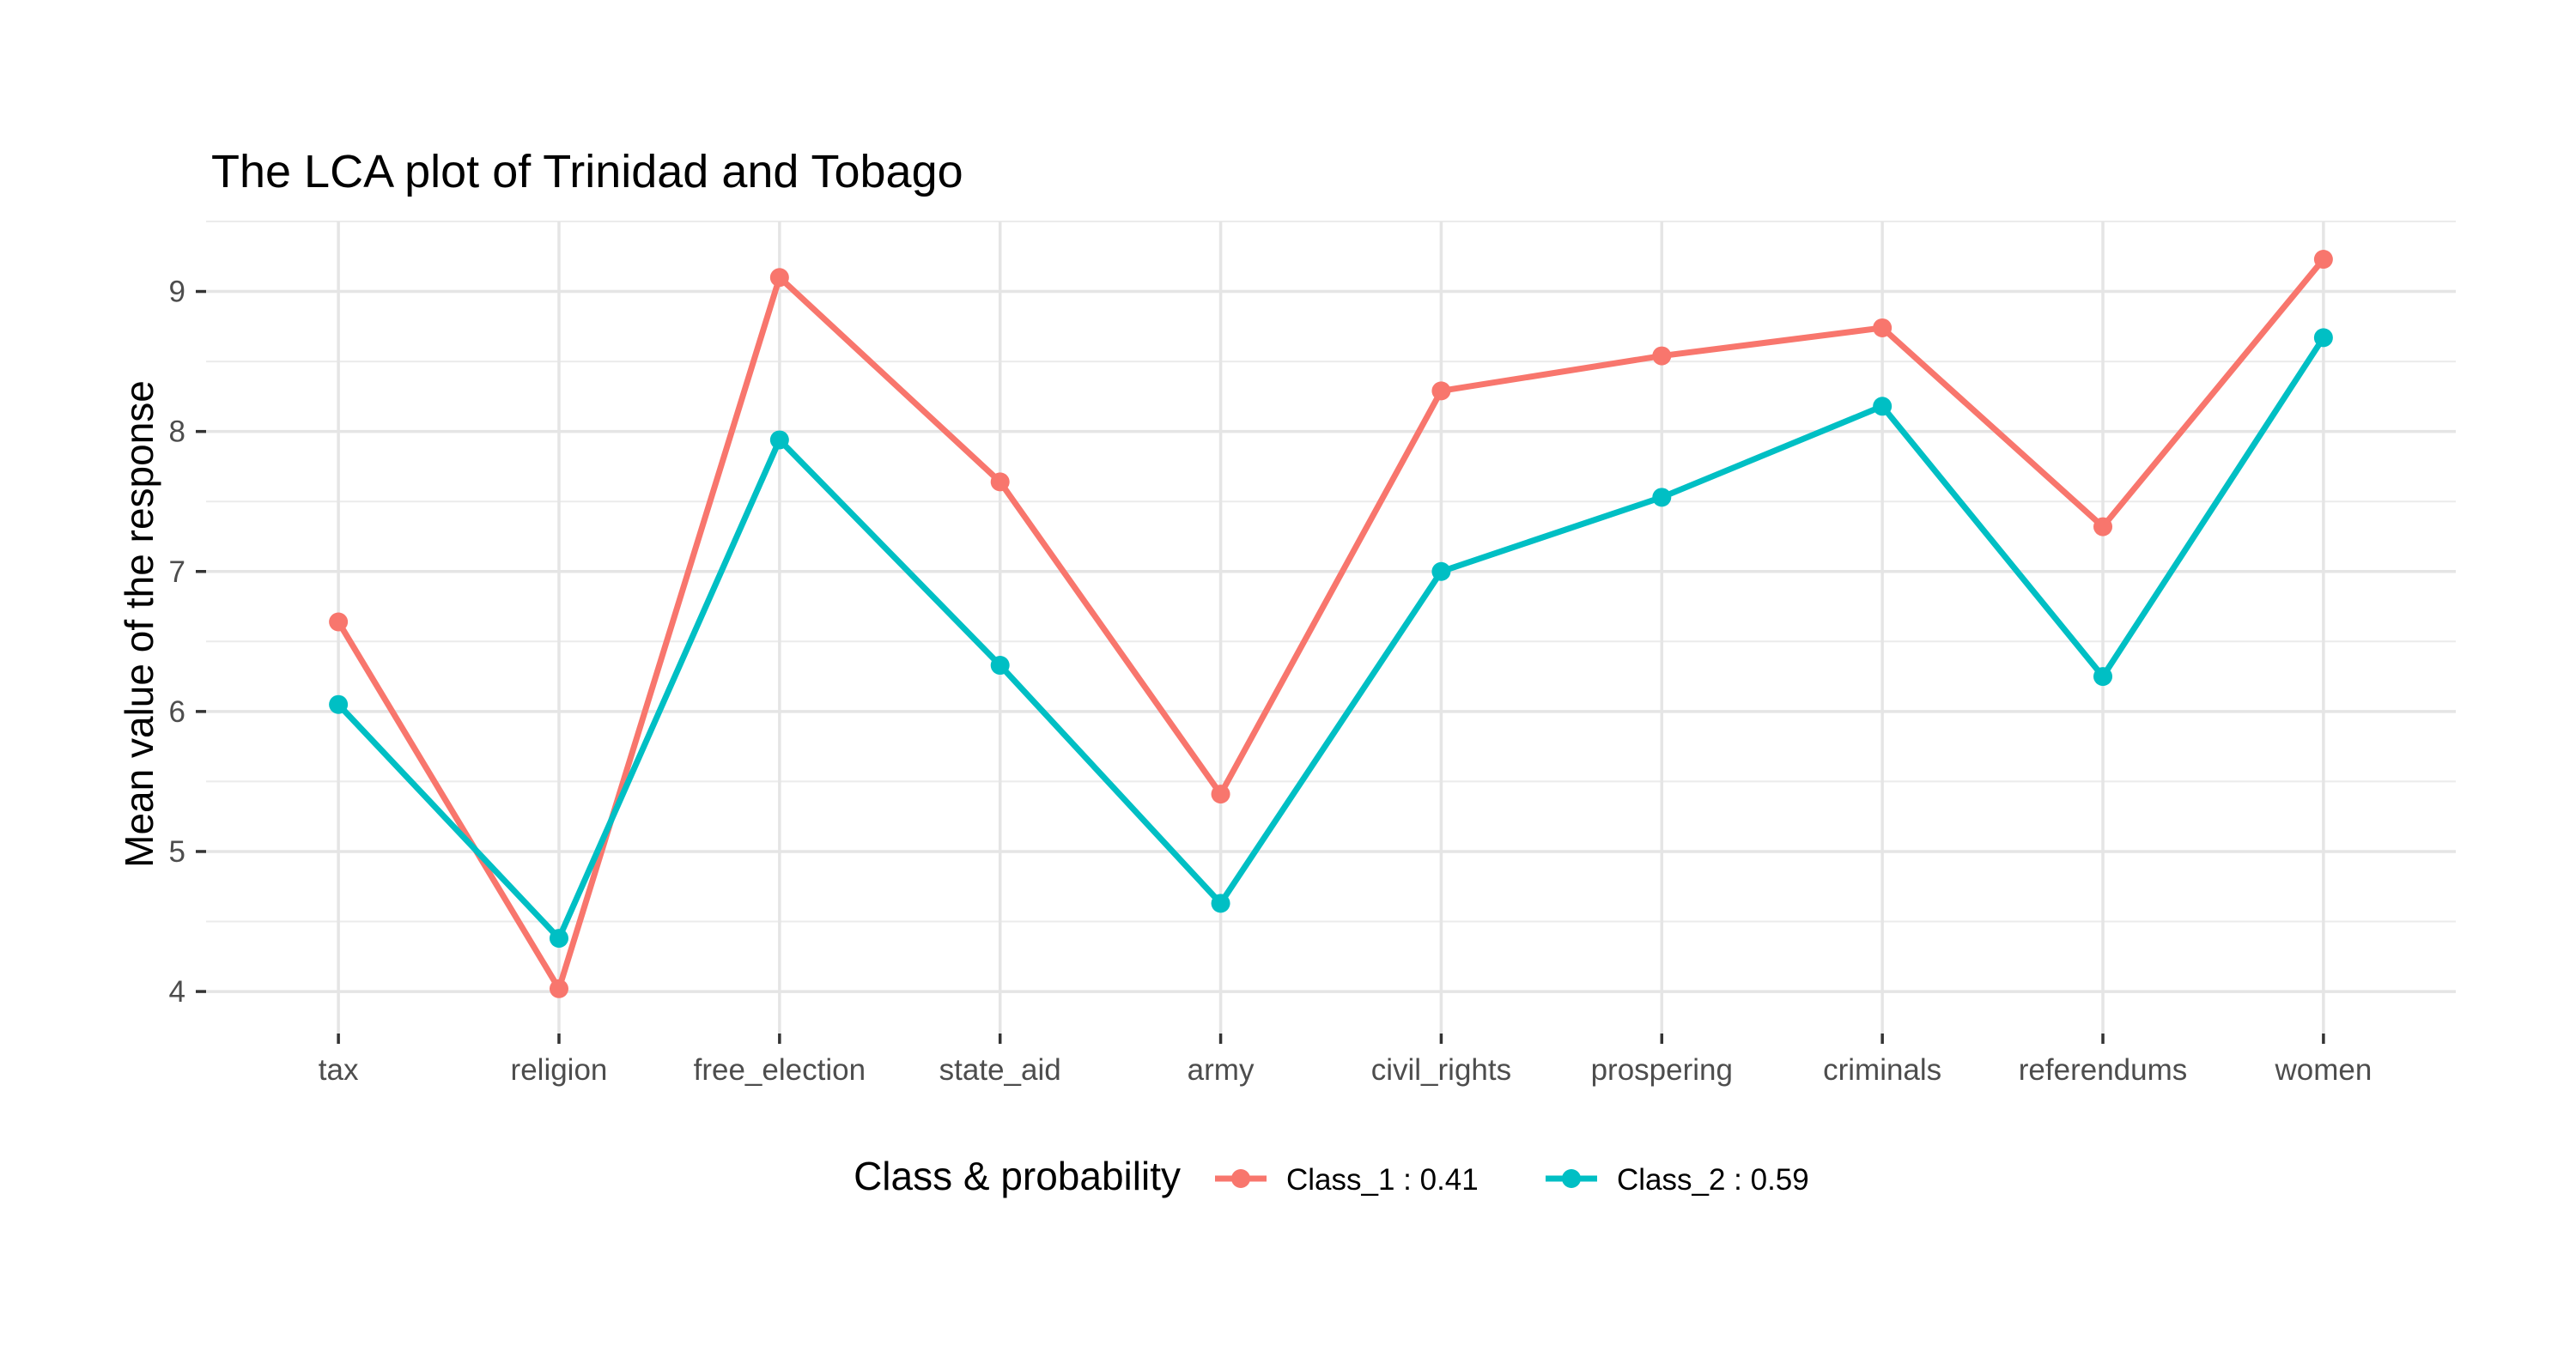 This screenshot has width=2576, height=1370. I want to click on x-tick-label: referendums, so click(2103, 1070).